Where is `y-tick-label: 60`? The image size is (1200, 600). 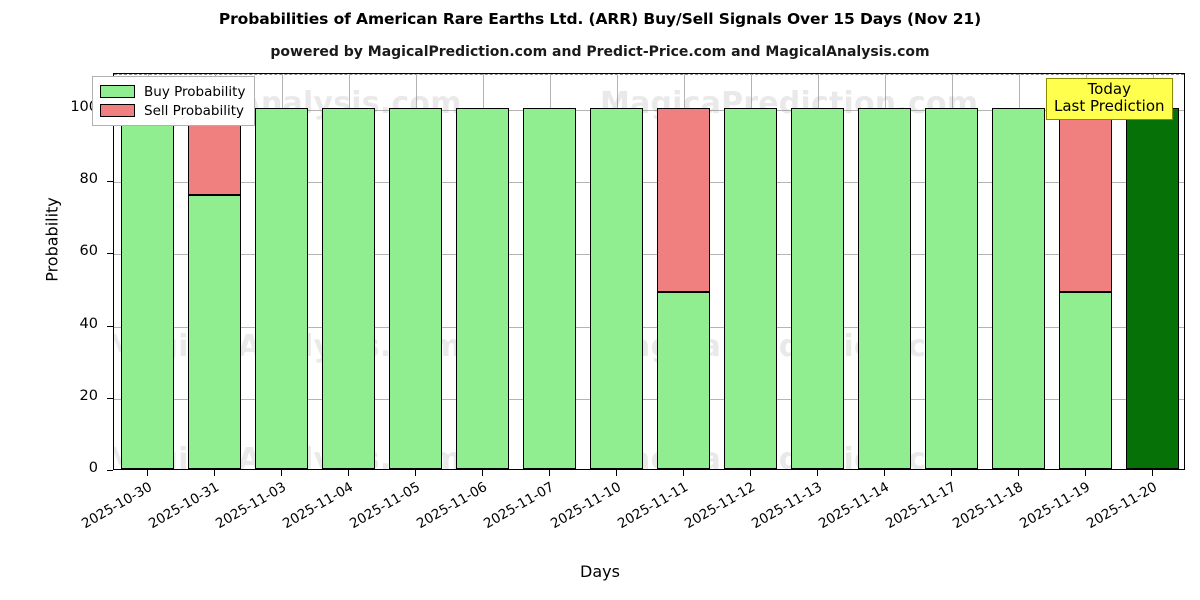
y-tick-label: 60 is located at coordinates (88, 251).